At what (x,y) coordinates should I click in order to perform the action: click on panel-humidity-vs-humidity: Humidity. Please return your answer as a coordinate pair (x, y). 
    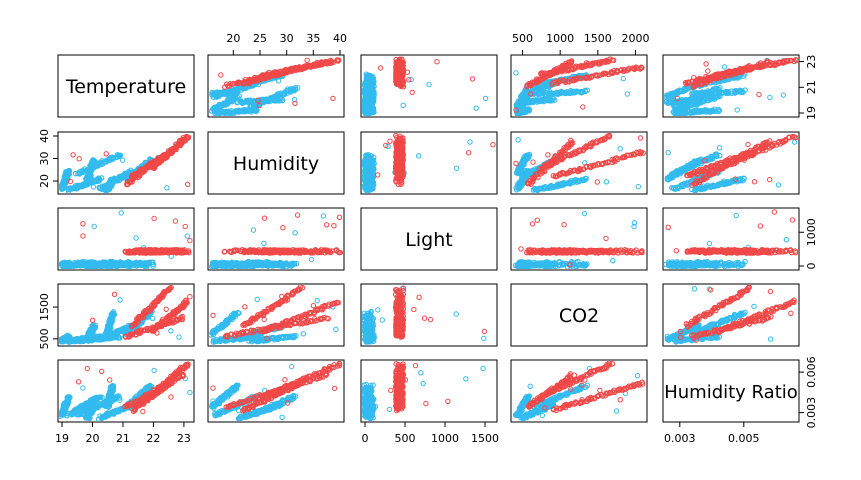
    Looking at the image, I should click on (276, 163).